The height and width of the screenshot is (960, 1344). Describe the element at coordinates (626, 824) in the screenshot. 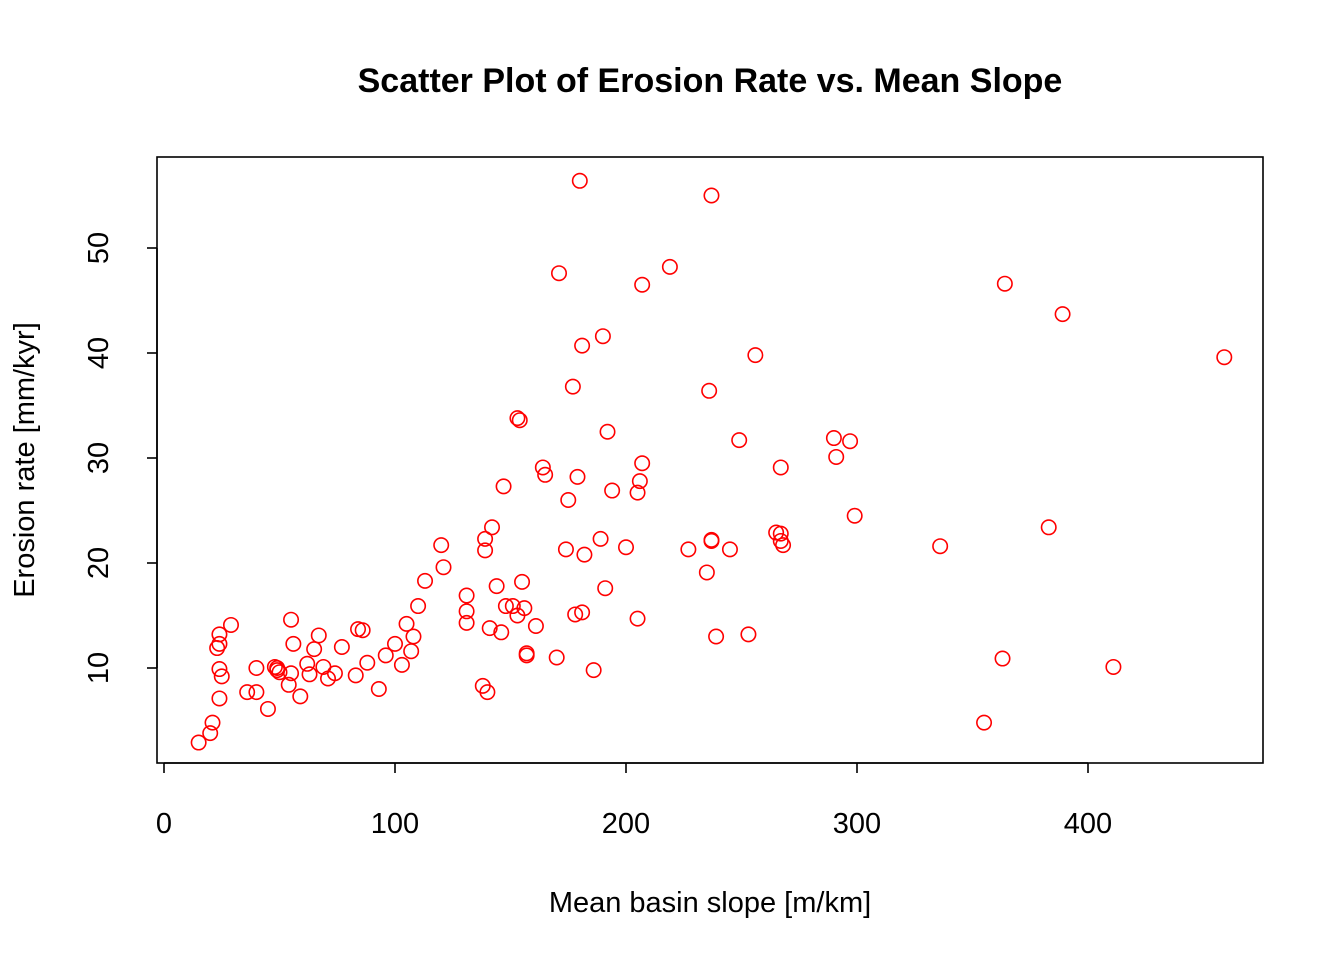

I see `x-tick-label: 200` at that location.